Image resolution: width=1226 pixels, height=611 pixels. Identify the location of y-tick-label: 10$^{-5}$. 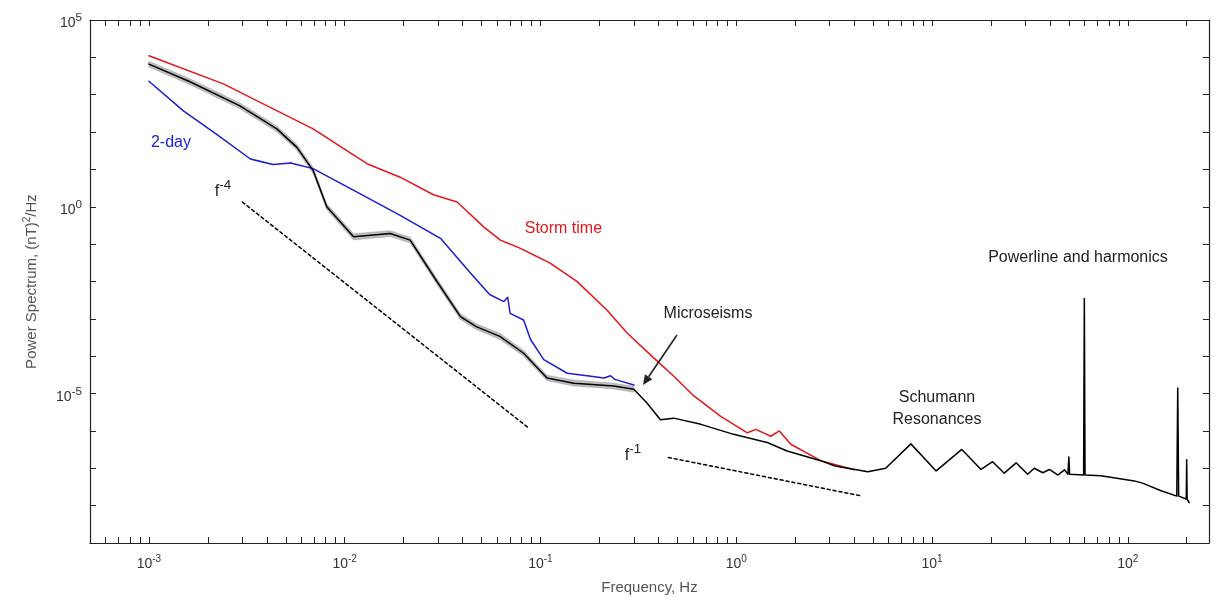
(68, 393).